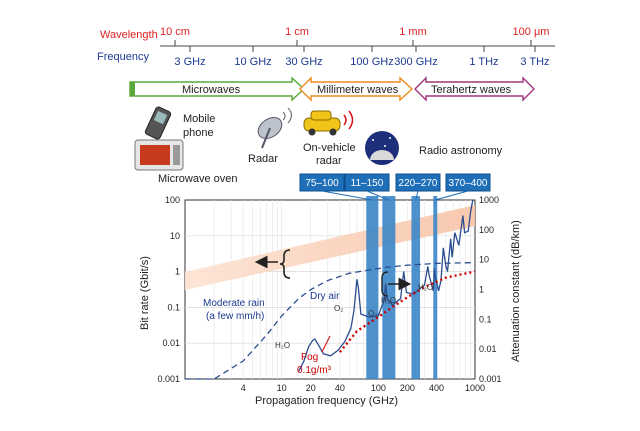 Image resolution: width=640 pixels, height=431 pixels. Describe the element at coordinates (483, 62) in the screenshot. I see `frequency-tick-label: 1 THz` at that location.